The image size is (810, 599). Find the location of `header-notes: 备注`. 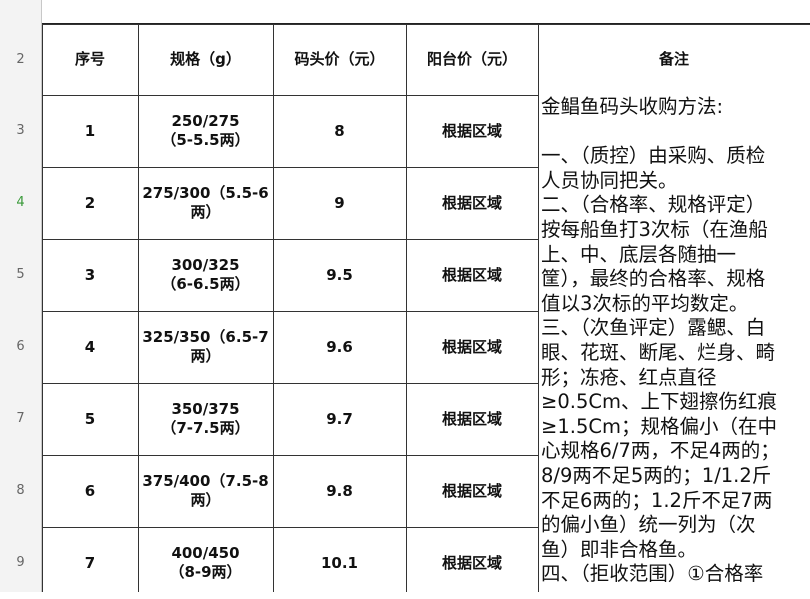

header-notes: 备注 is located at coordinates (674, 59).